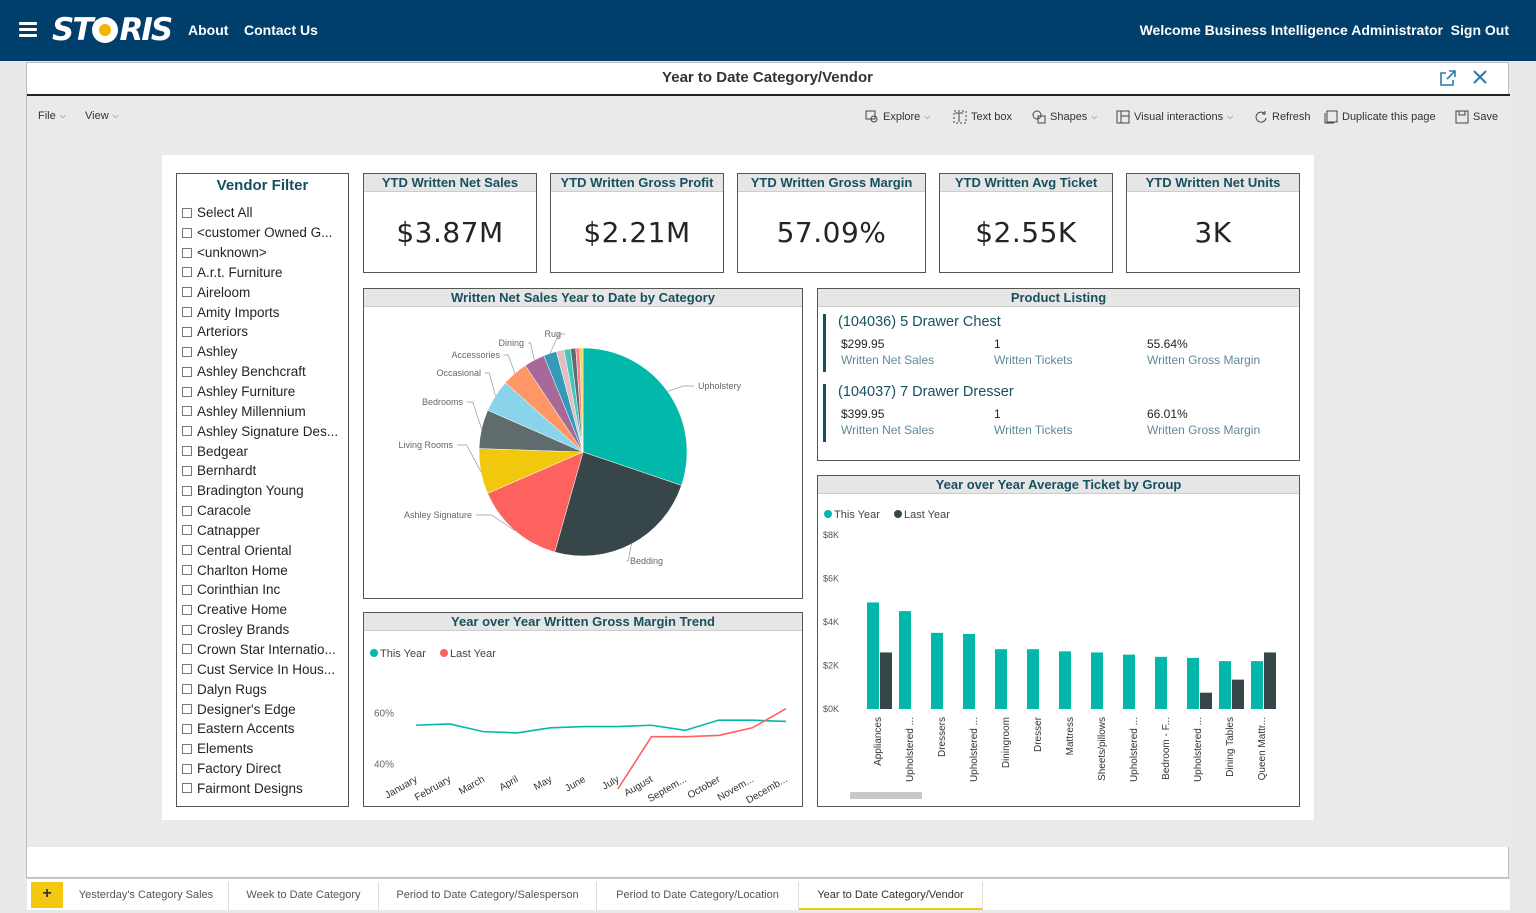 The image size is (1536, 913). What do you see at coordinates (1476, 117) in the screenshot?
I see `save-button: Save` at bounding box center [1476, 117].